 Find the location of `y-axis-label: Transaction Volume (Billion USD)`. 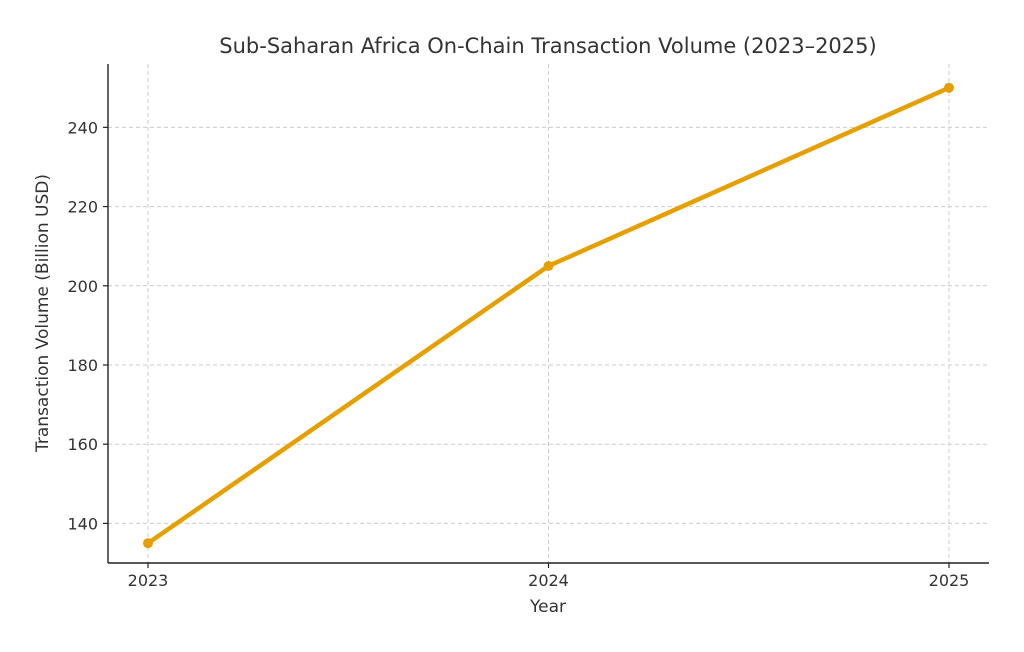

y-axis-label: Transaction Volume (Billion USD) is located at coordinates (43, 313).